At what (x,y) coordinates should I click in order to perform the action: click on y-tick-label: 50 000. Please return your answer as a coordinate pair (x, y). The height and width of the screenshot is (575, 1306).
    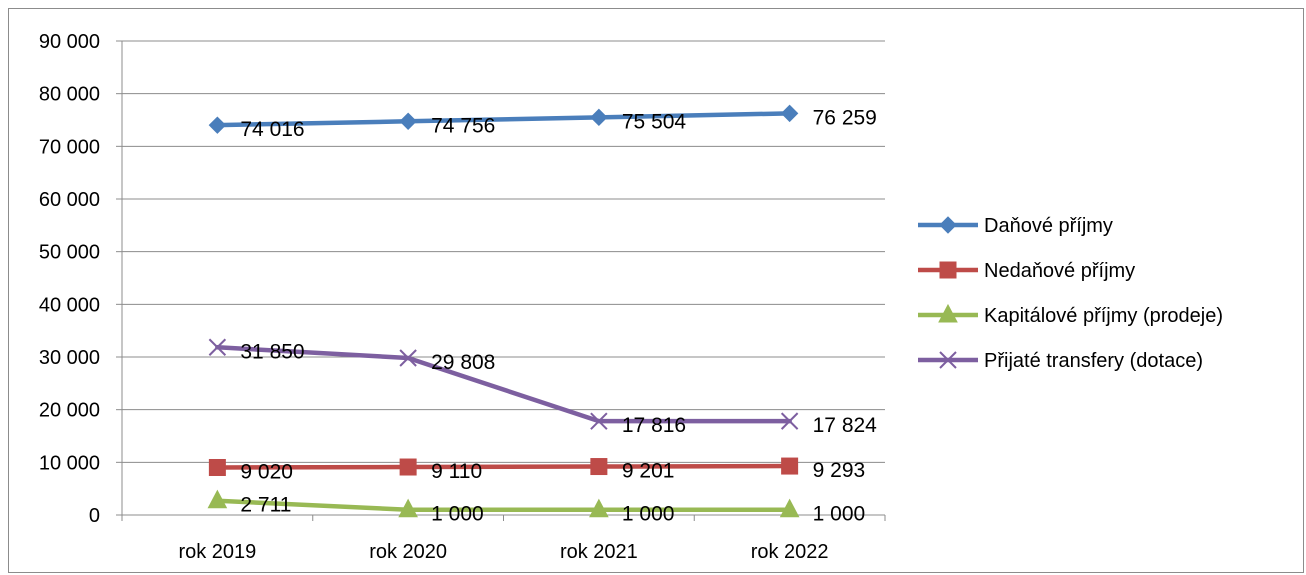
    Looking at the image, I should click on (69, 253).